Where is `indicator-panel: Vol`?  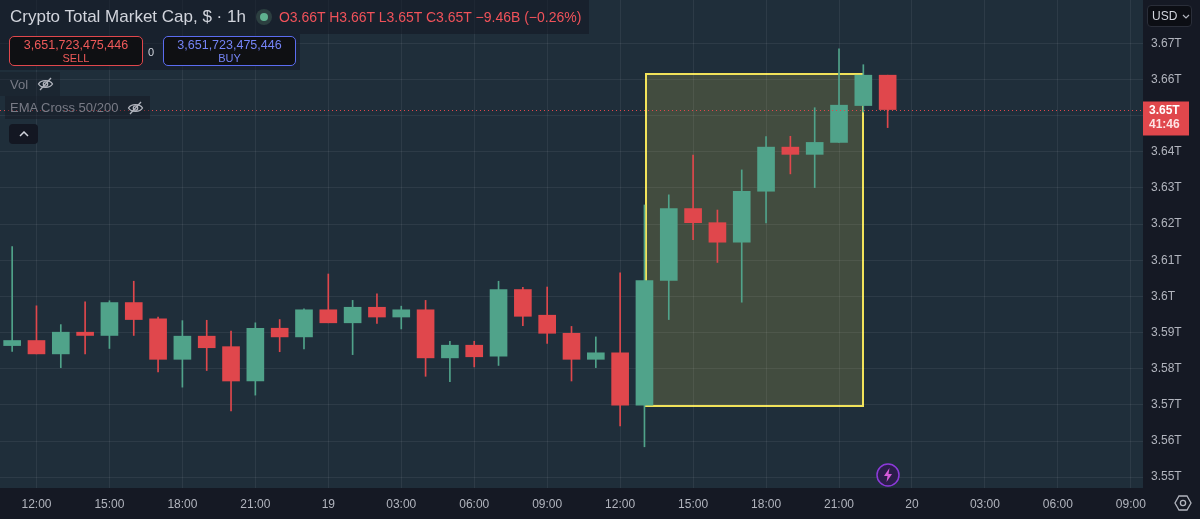
indicator-panel: Vol is located at coordinates (30, 84).